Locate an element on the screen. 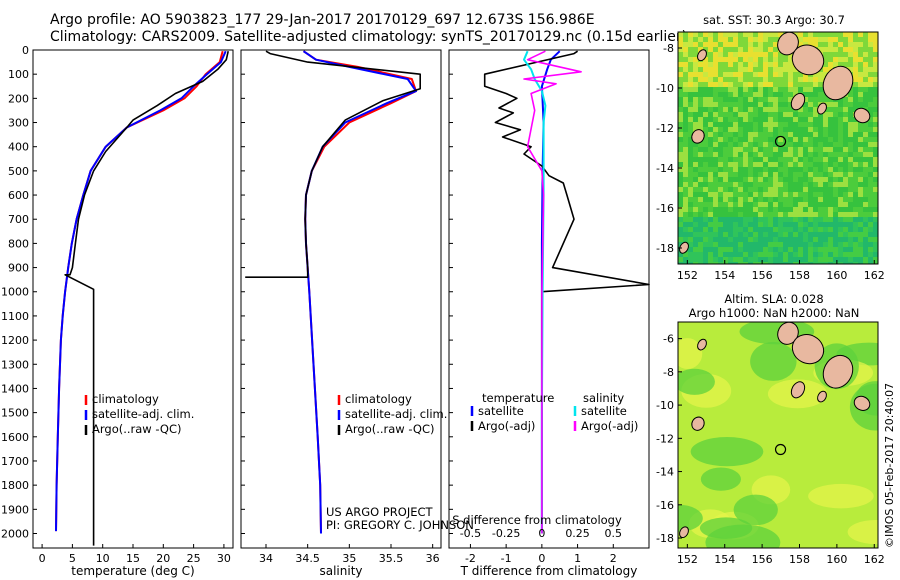 The height and width of the screenshot is (580, 900). y-tick-label-depth: 1800 is located at coordinates (15, 485).